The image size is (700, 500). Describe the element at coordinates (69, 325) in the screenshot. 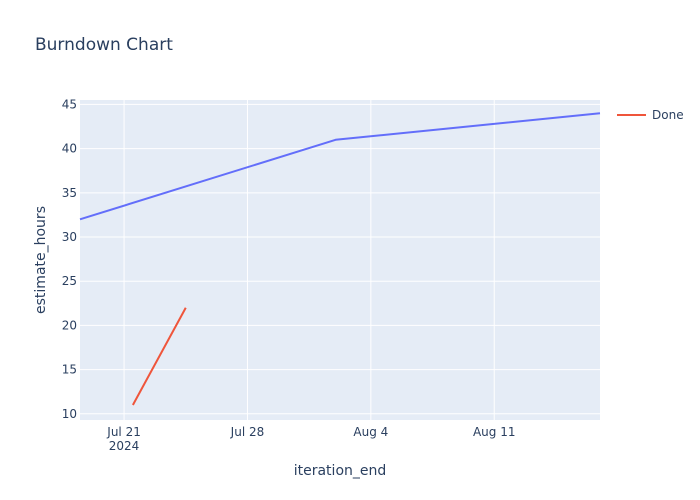

I see `y-tick-label: 20` at that location.